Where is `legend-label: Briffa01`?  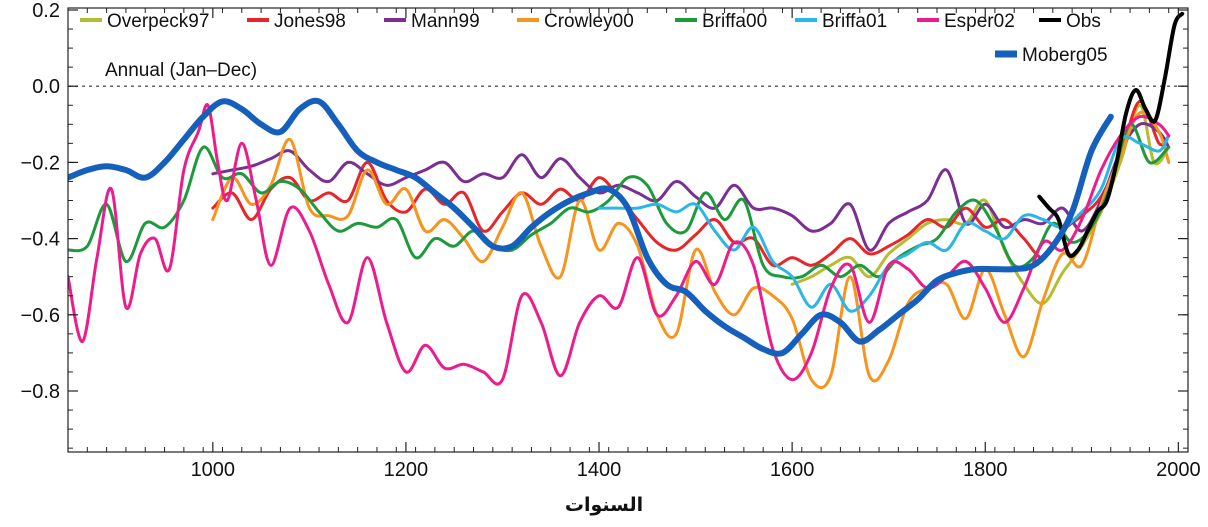
legend-label: Briffa01 is located at coordinates (854, 21).